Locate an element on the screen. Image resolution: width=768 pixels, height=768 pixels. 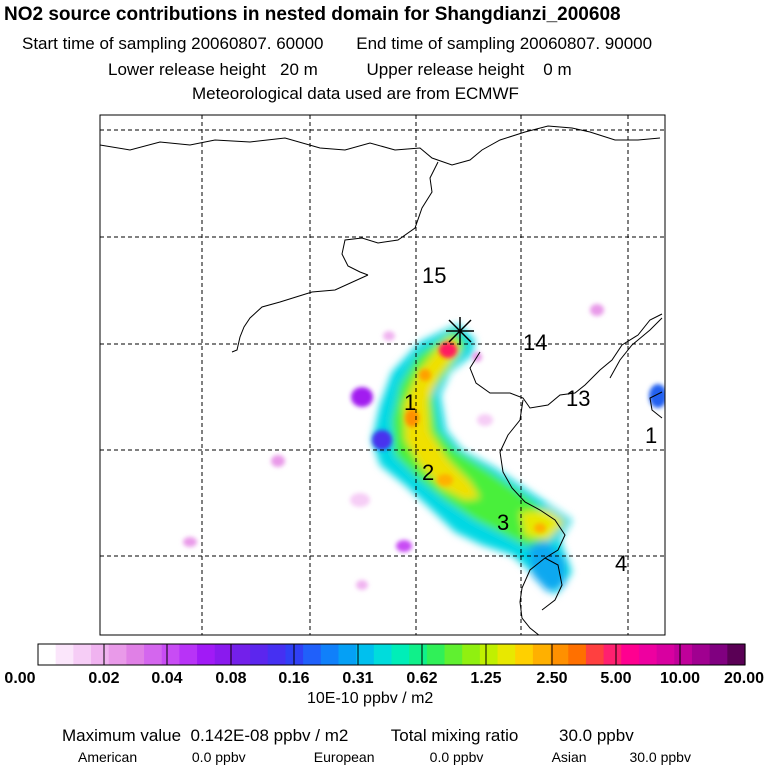
colorbar is located at coordinates (392, 654).